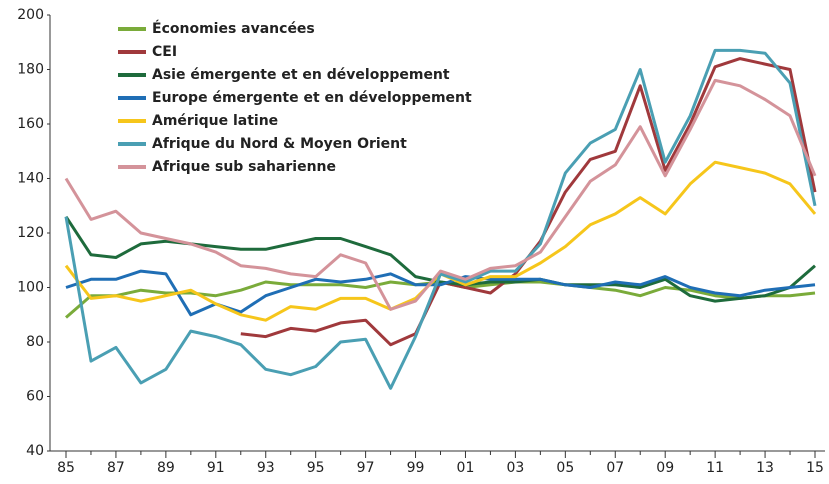  What do you see at coordinates (665, 468) in the screenshot?
I see `x-tick-label: 09` at bounding box center [665, 468].